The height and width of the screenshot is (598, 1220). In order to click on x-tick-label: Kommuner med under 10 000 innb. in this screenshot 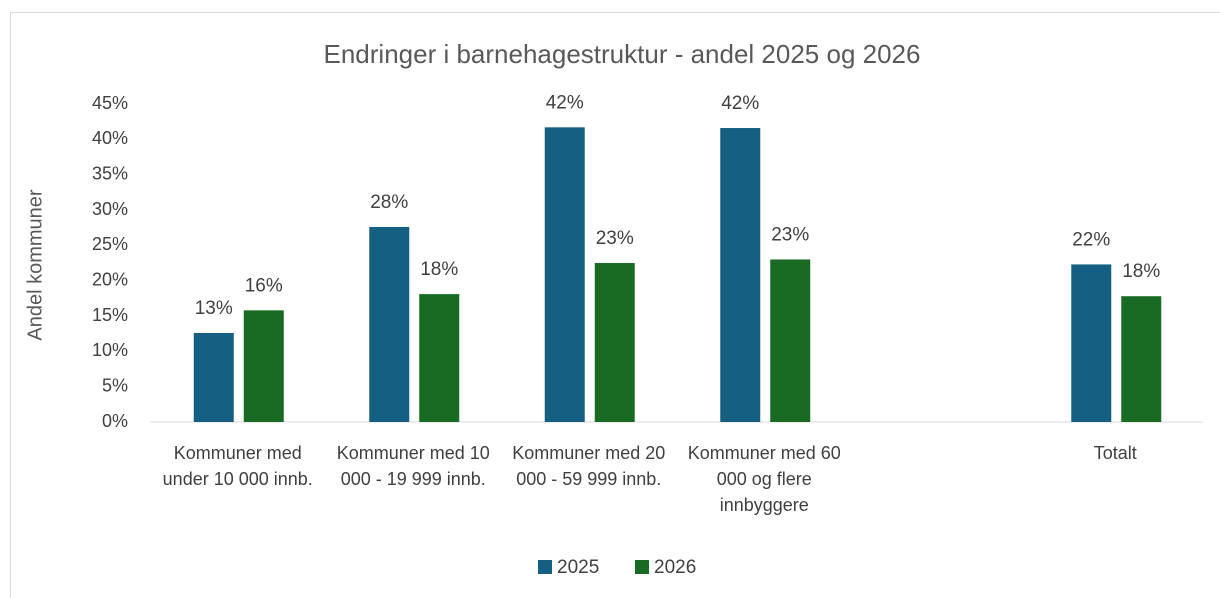, I will do `click(237, 466)`.